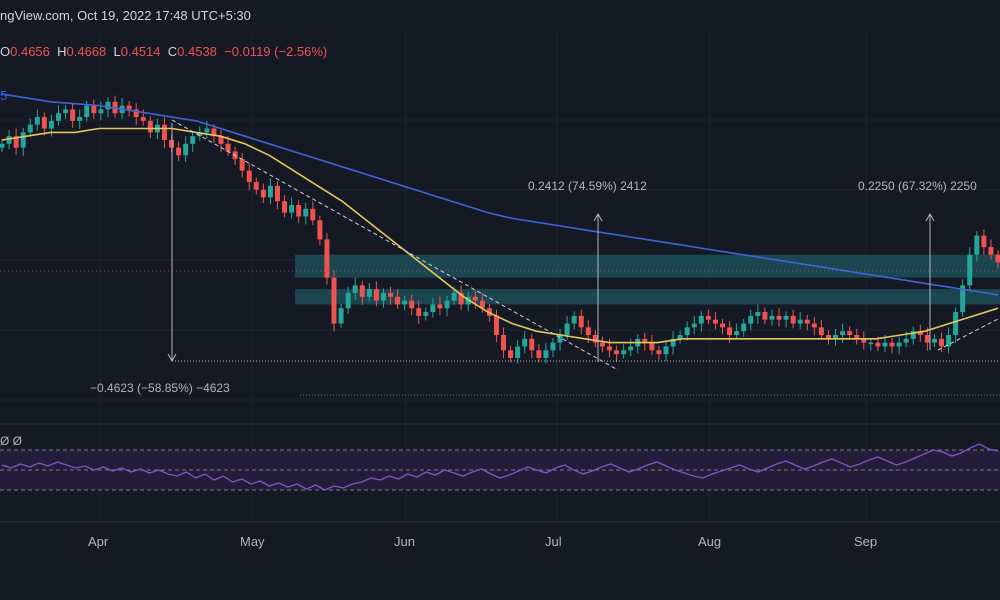 This screenshot has height=600, width=1000. Describe the element at coordinates (140, 51) in the screenshot. I see `low-value: 0.4514` at that location.